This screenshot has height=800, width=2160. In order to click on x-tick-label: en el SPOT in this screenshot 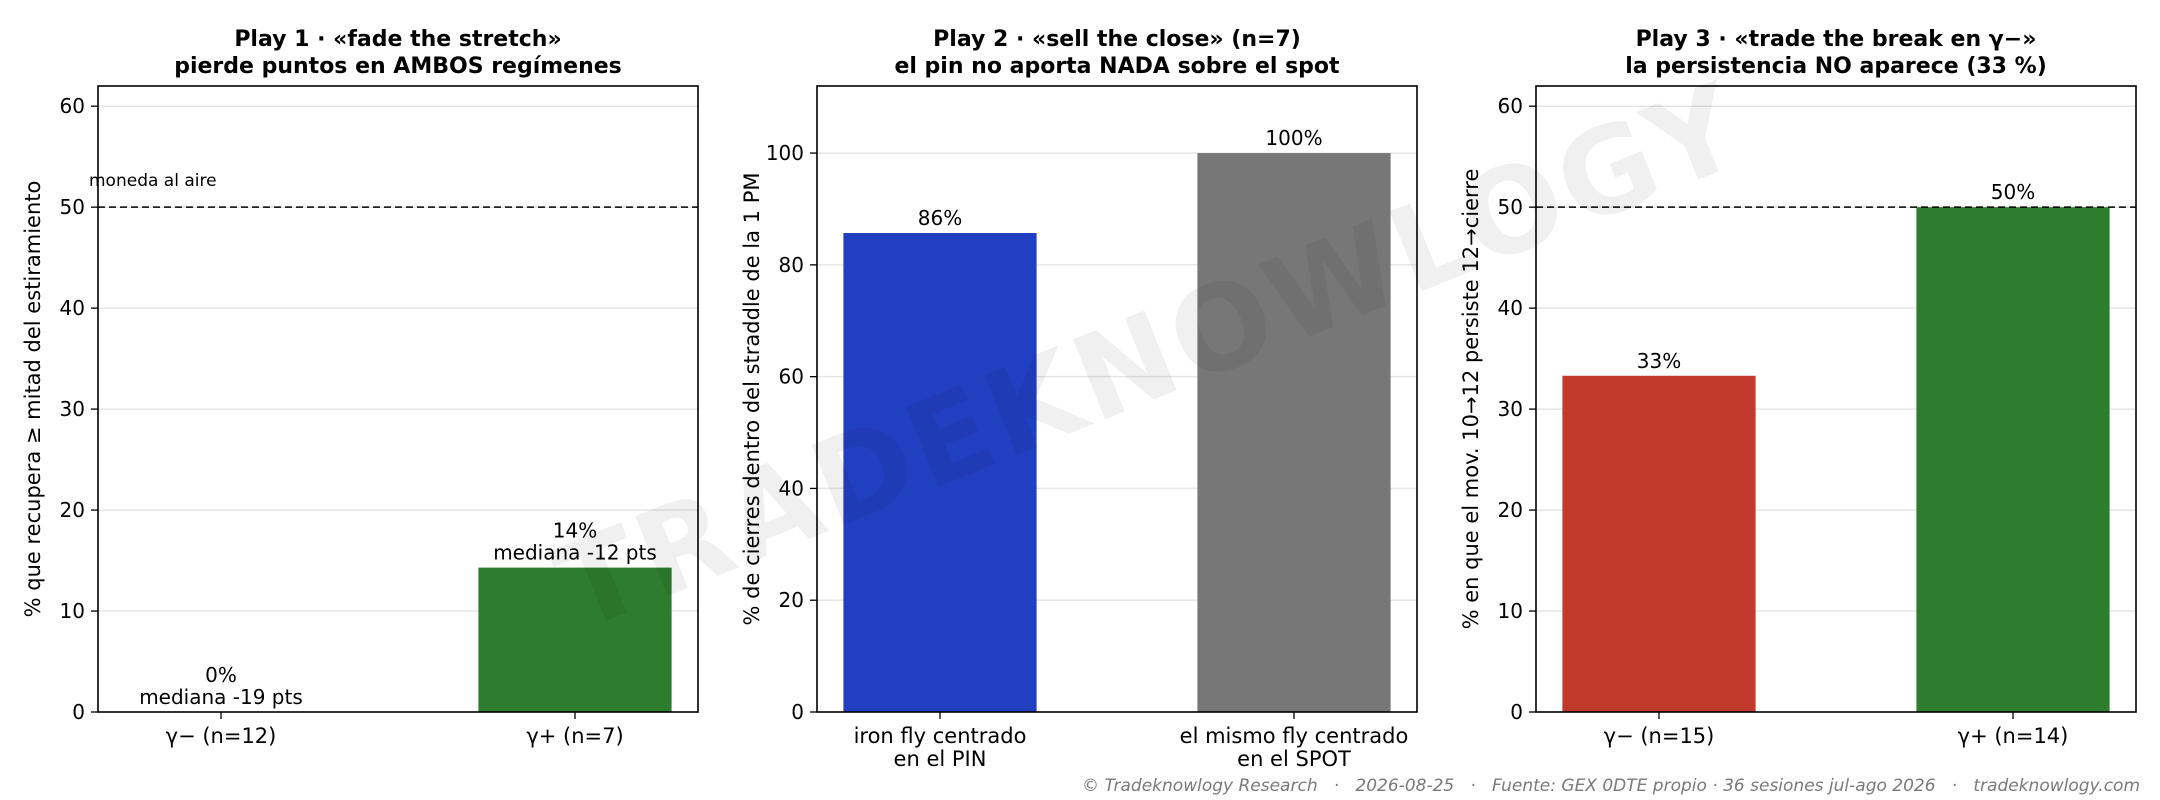, I will do `click(1294, 759)`.